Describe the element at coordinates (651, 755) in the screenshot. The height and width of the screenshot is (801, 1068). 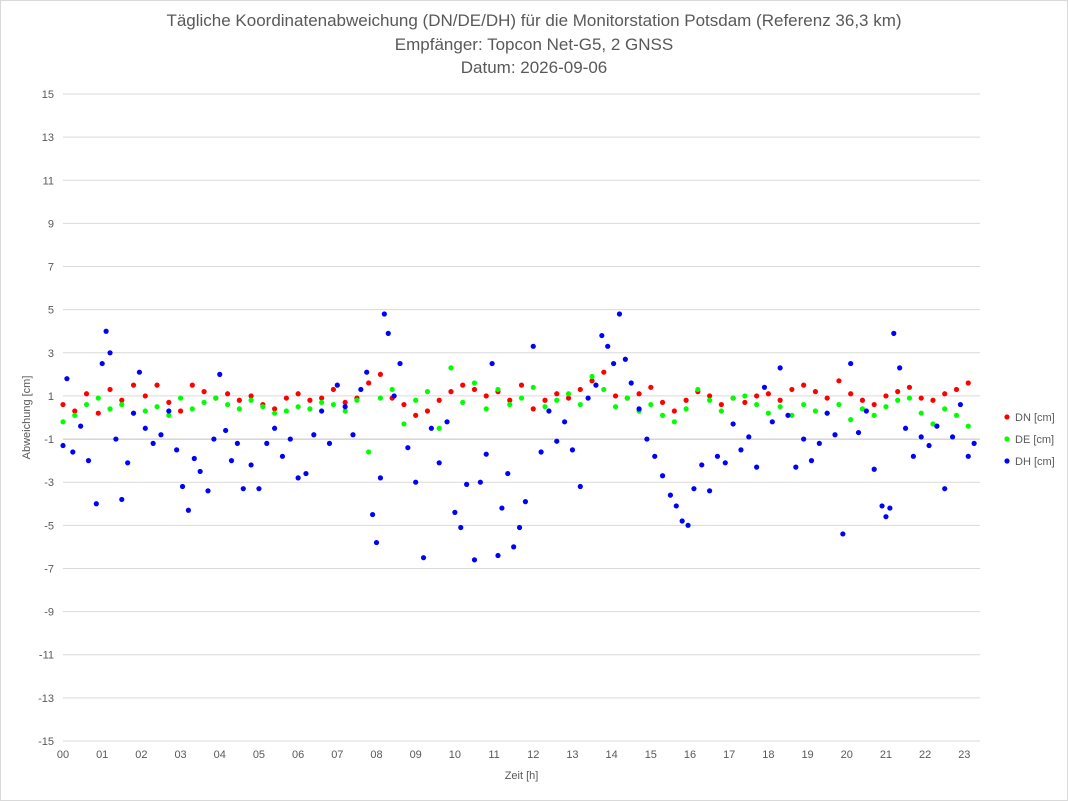
I see `x-tick-label: 15` at that location.